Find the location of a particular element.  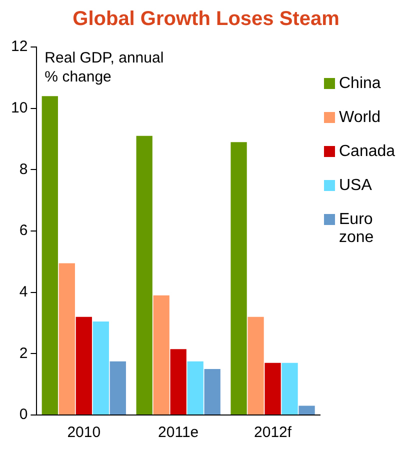

y-tick-label: 4 is located at coordinates (23, 291).